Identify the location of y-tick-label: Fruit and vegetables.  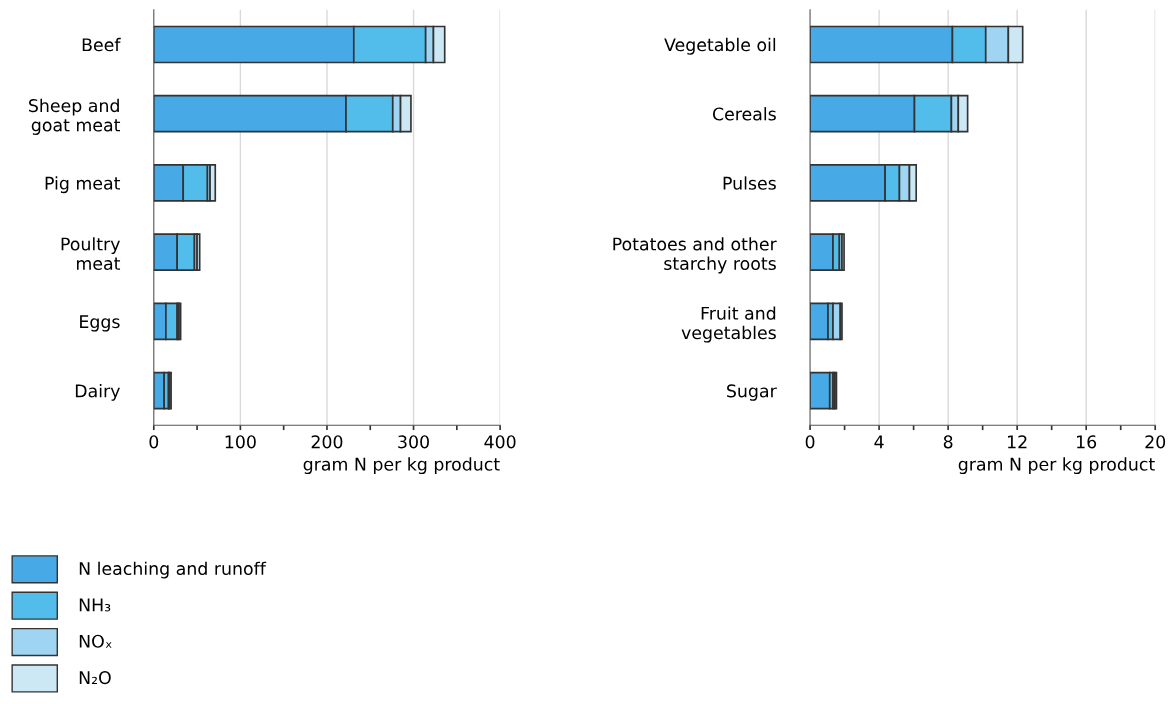
(728, 324).